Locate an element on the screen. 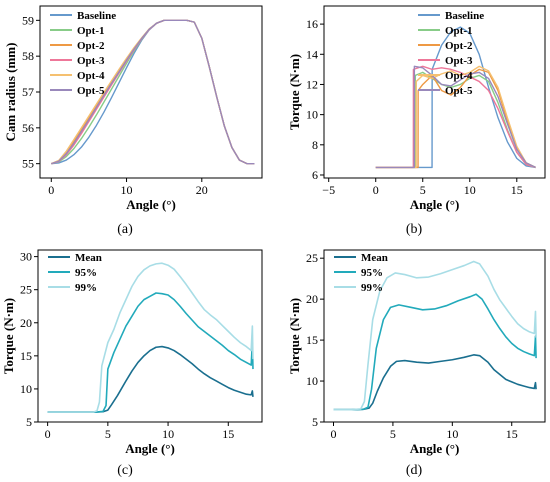  y-tick-label: 58 is located at coordinates (28, 56).